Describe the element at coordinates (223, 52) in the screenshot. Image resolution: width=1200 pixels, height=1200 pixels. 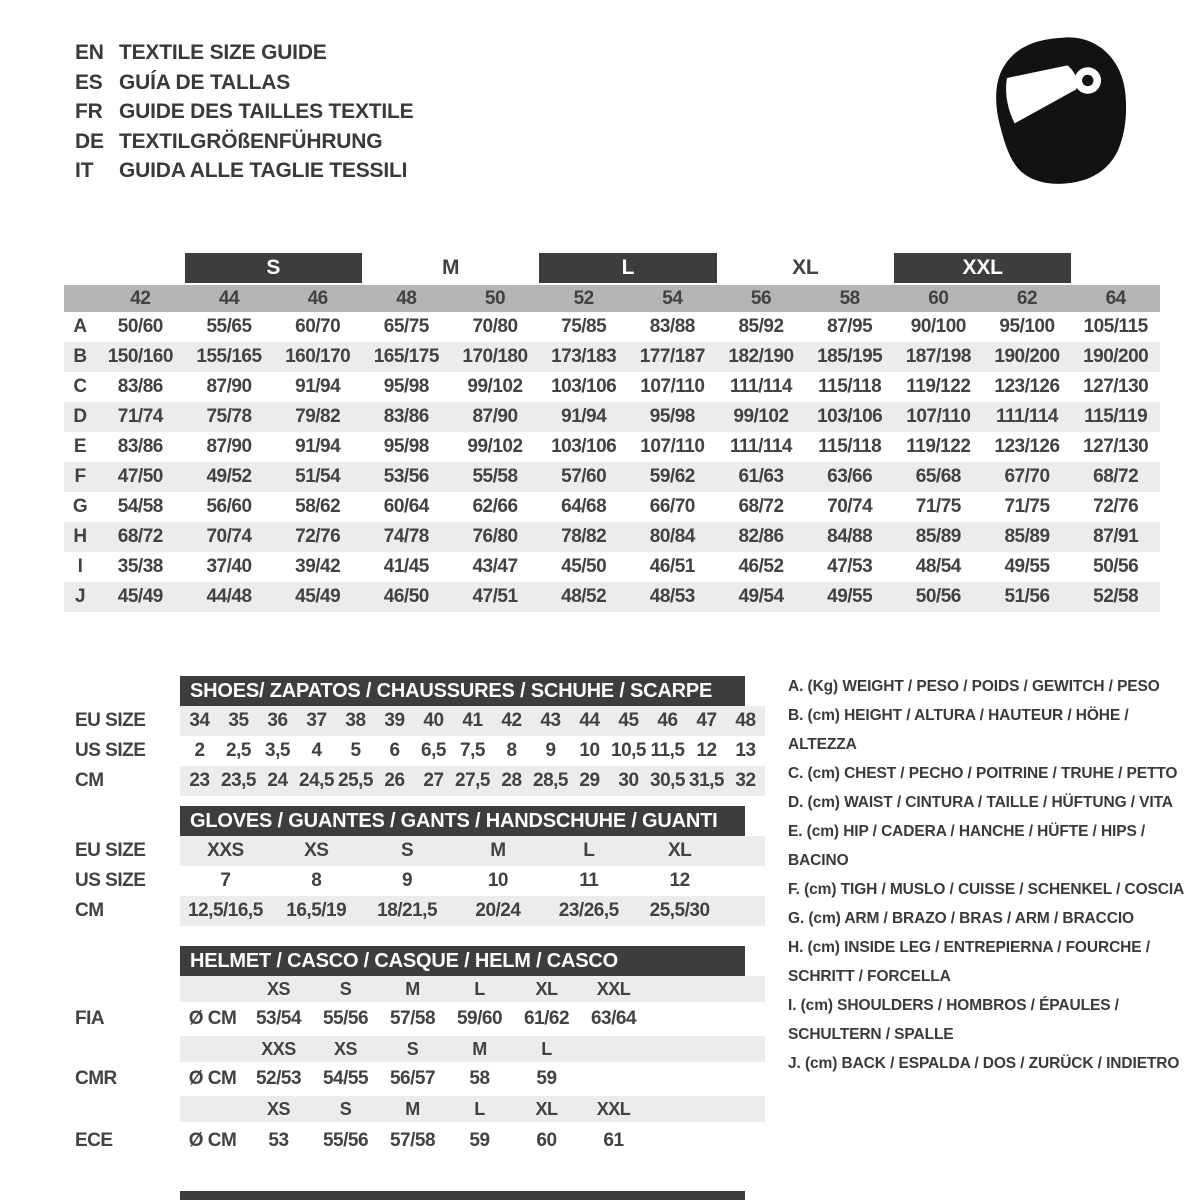
I see `guide-title: TEXTILE SIZE GUIDE` at that location.